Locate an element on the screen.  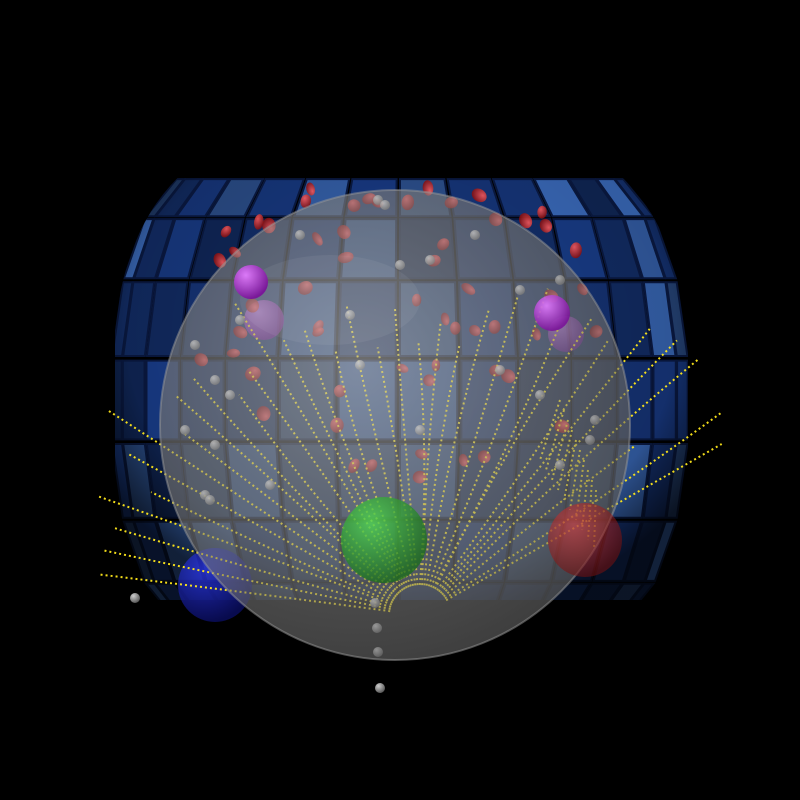
field-line is located at coordinates (571, 476).